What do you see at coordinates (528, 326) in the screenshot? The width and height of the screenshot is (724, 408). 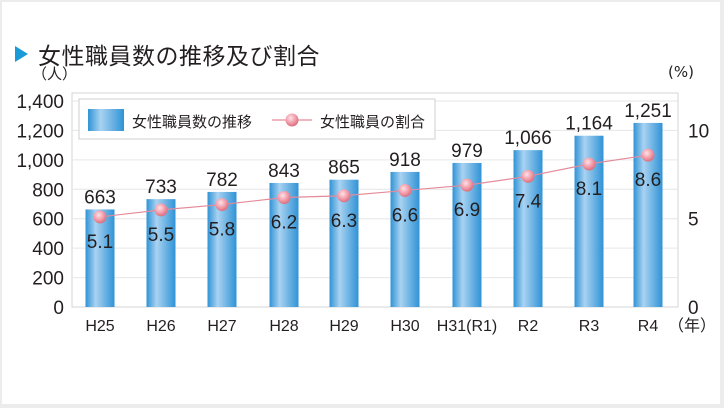 I see `x-tick-label: R2` at bounding box center [528, 326].